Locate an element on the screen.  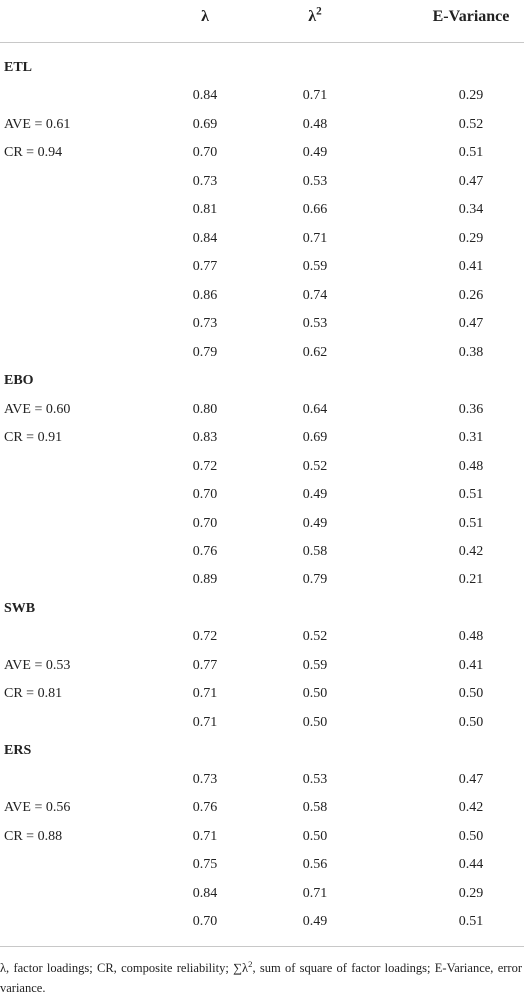
table-cell: 0.31 is located at coordinates (471, 438).